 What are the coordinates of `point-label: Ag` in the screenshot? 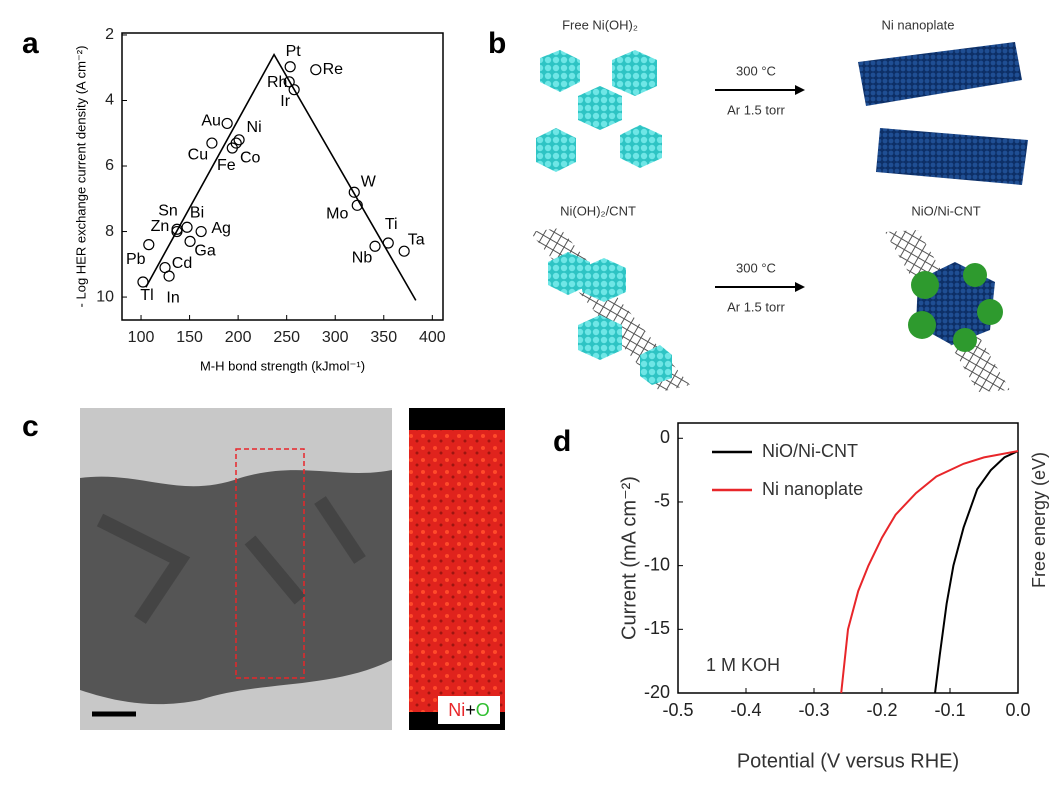 It's located at (221, 228).